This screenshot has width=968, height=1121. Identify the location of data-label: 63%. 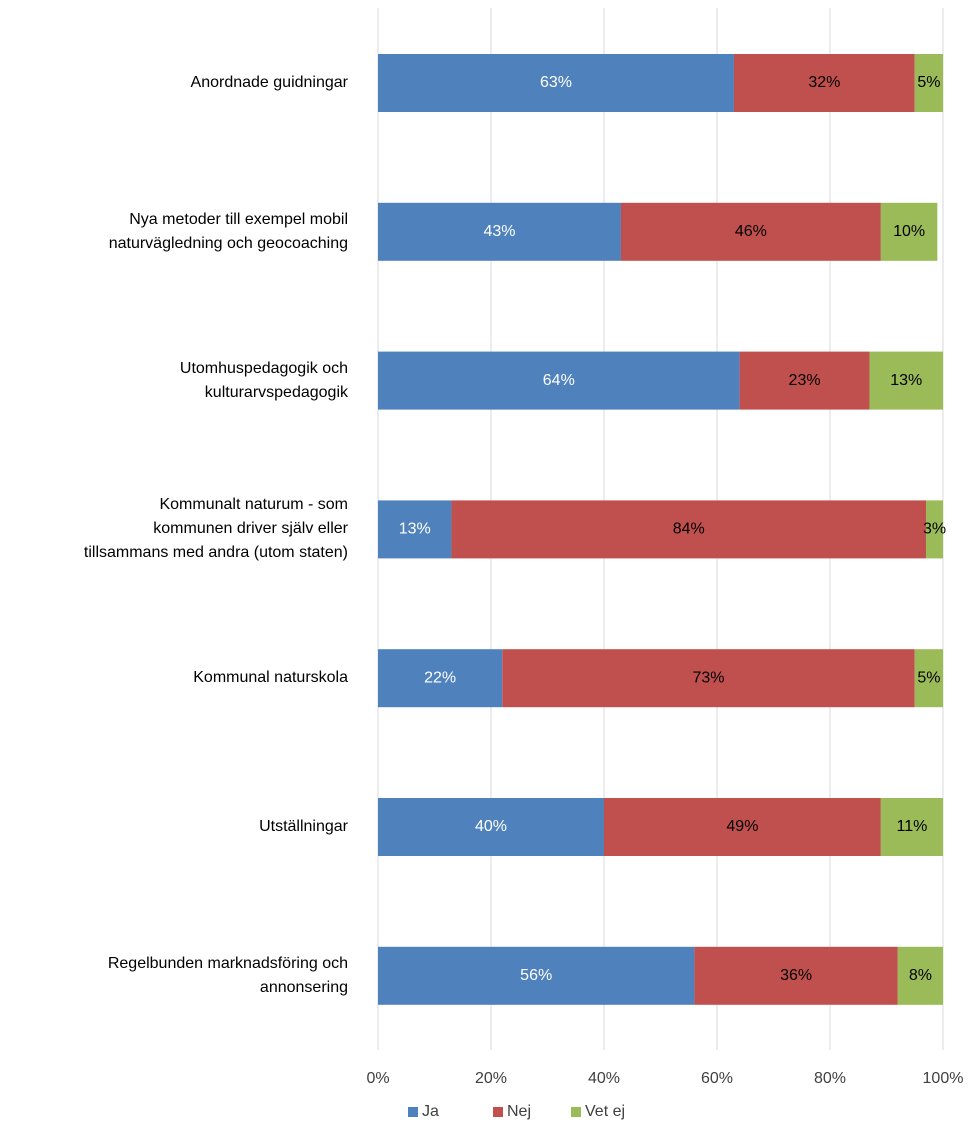
(556, 82).